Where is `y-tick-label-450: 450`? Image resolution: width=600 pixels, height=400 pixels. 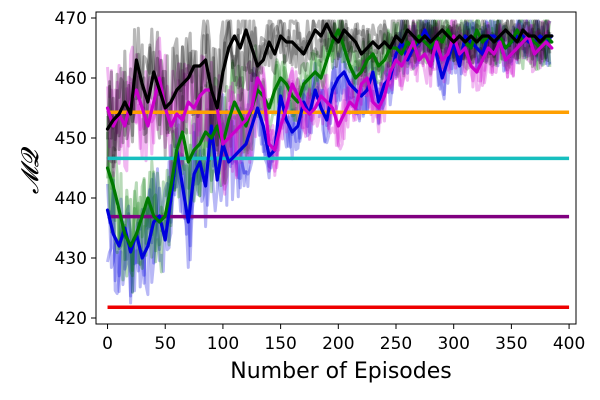
y-tick-label-450: 450 is located at coordinates (71, 139).